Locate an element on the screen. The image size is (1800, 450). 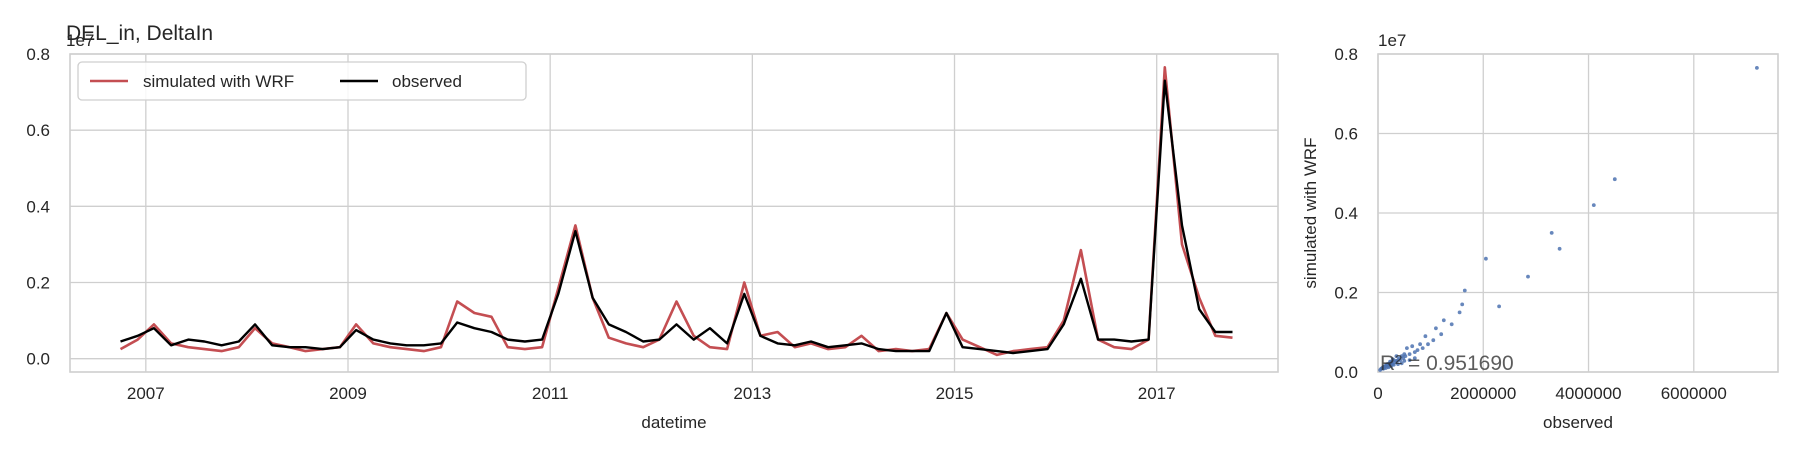
r-squared-annotation: R² = 0.951690 is located at coordinates (1447, 363).